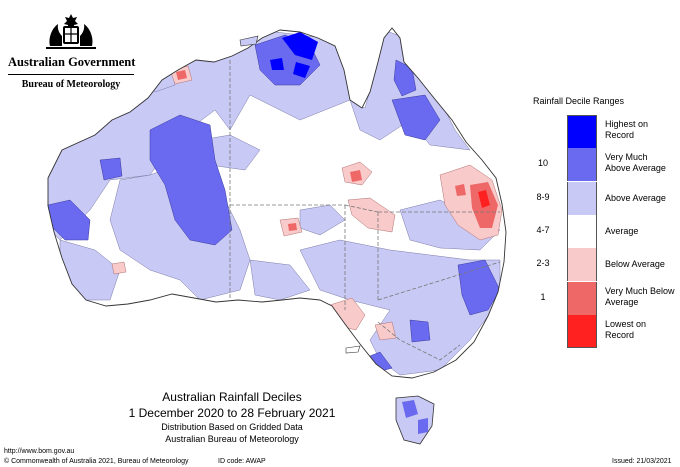 The image size is (680, 467). I want to click on legend-row: 10 Very Much Above Average, so click(598, 165).